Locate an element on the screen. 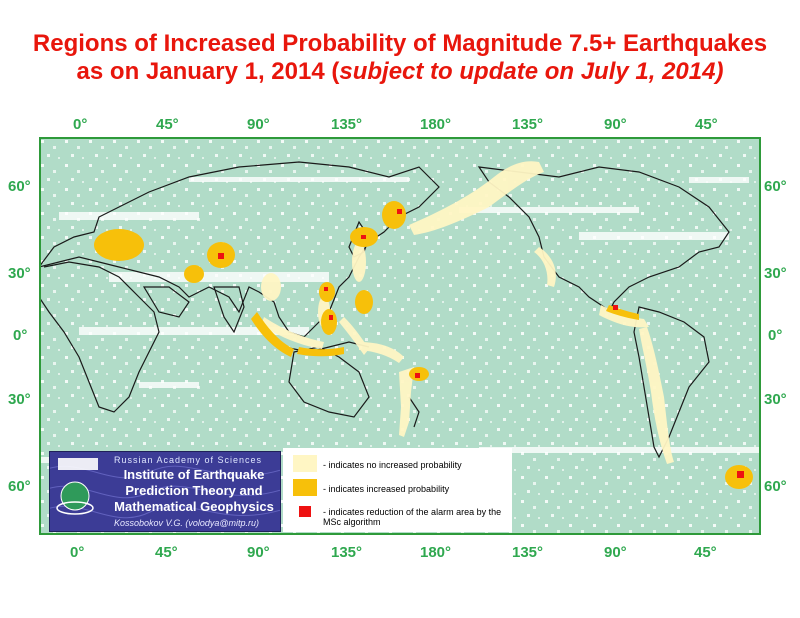 Image resolution: width=800 pixels, height=618 pixels. institute-line2: Prediction Theory and is located at coordinates (194, 490).